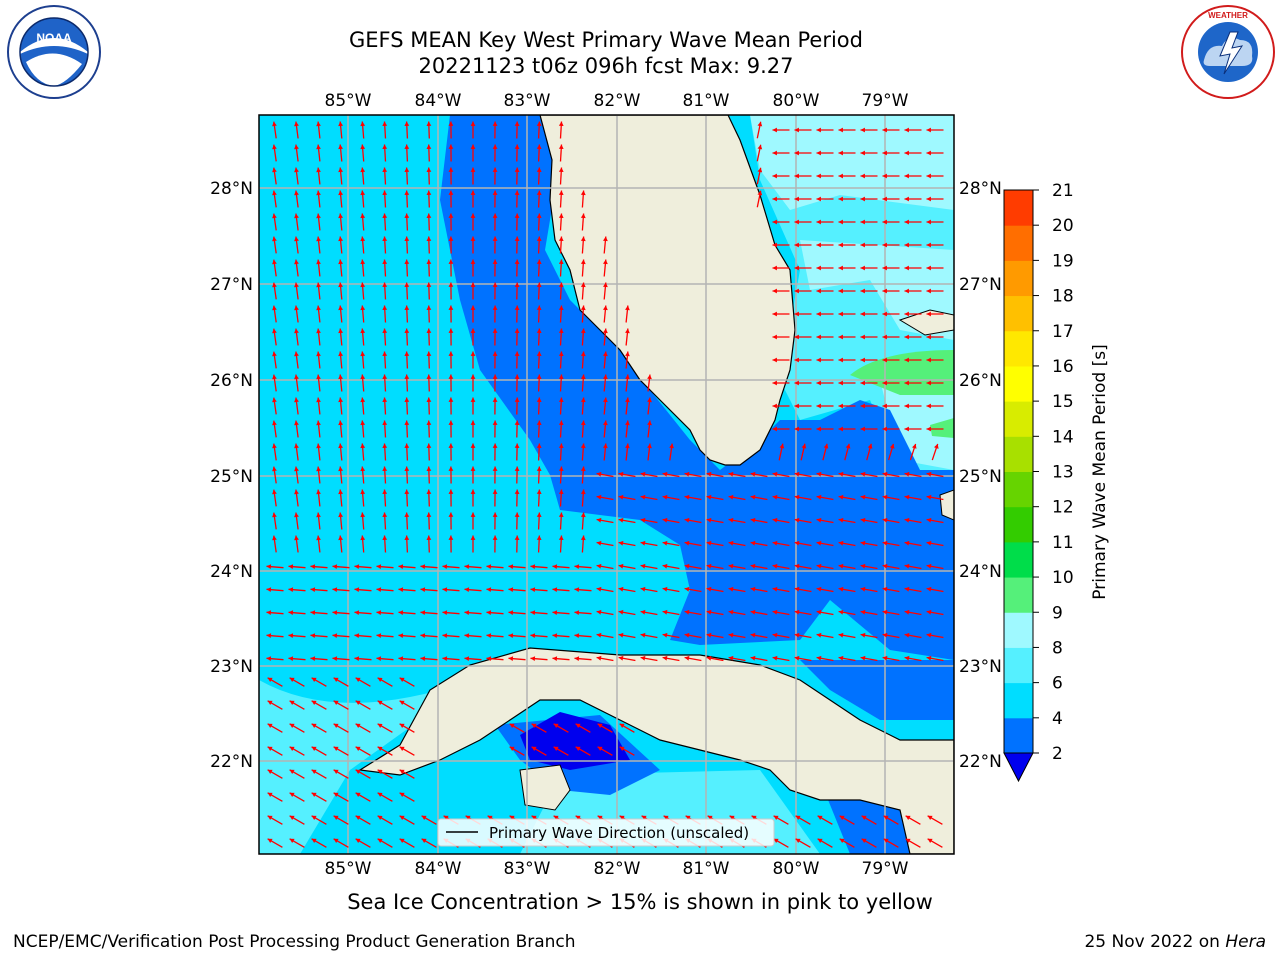  I want to click on colorbar-tick-label: 21, so click(1063, 191).